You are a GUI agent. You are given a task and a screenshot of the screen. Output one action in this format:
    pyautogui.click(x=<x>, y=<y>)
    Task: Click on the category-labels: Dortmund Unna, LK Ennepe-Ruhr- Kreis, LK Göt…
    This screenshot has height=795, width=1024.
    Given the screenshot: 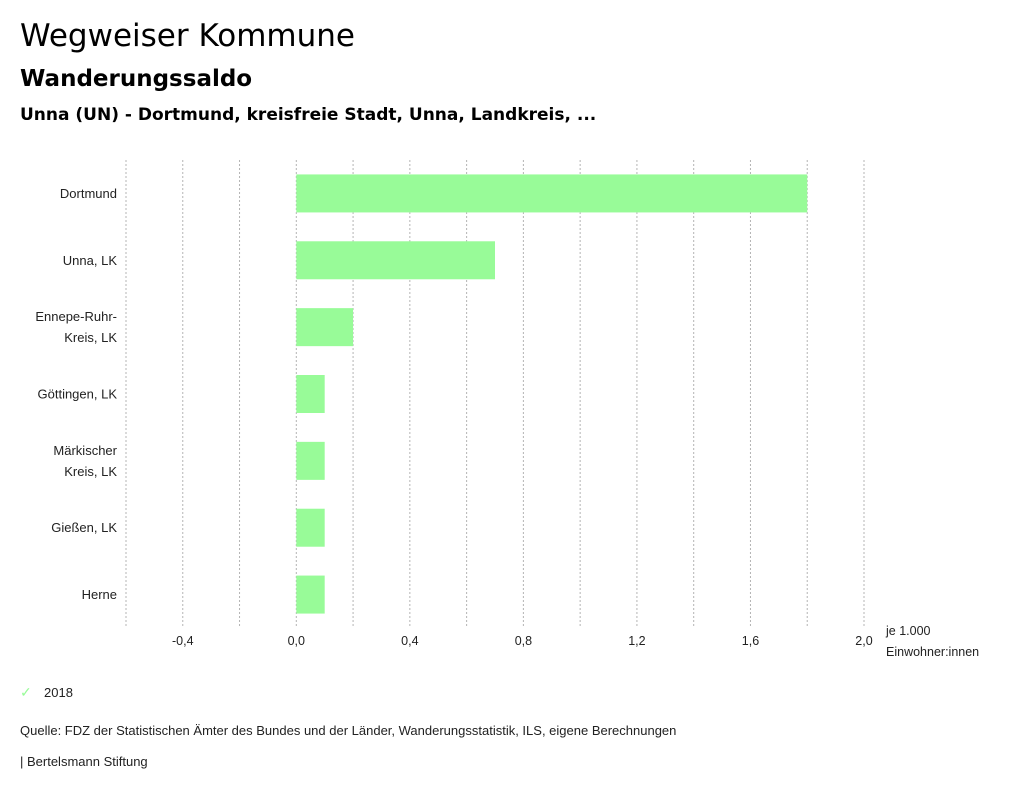 What is the action you would take?
    pyautogui.click(x=76, y=394)
    